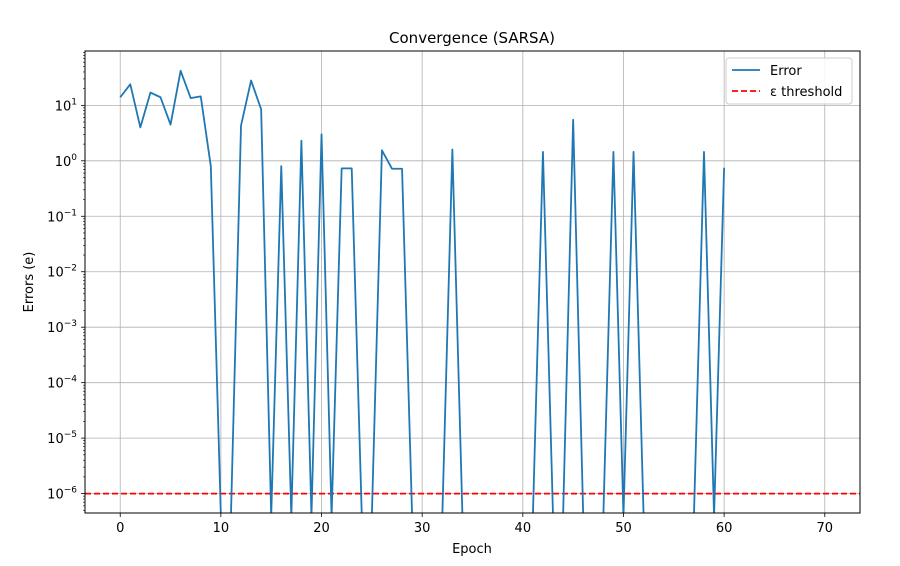 The height and width of the screenshot is (566, 900). I want to click on x-tick-label: 0, so click(120, 528).